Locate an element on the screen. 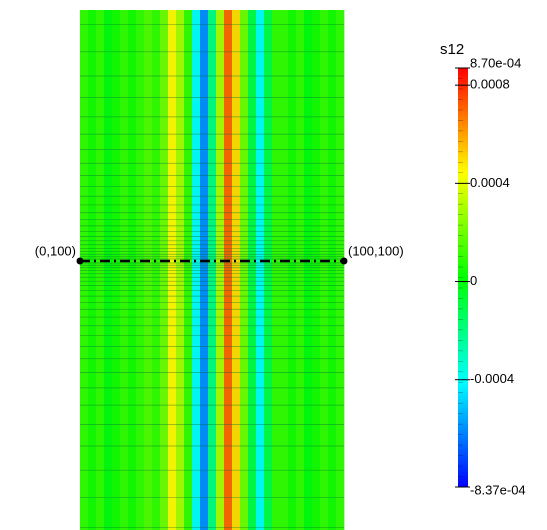  colorbar-tick-label: 0.0008 is located at coordinates (490, 84).